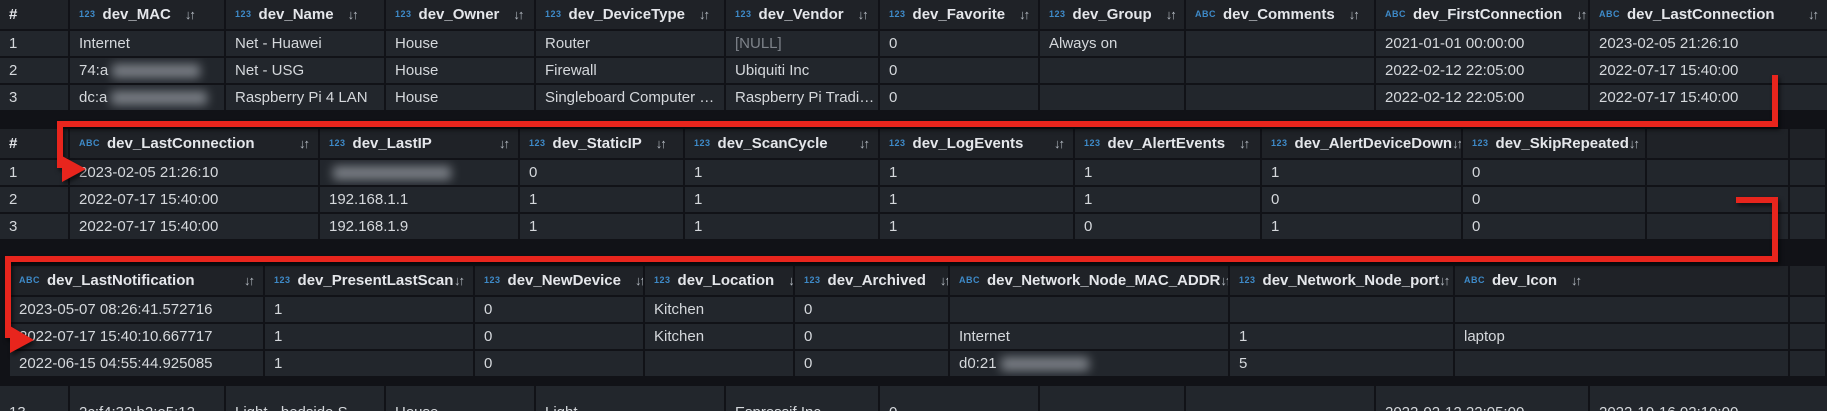  What do you see at coordinates (136, 363) in the screenshot?
I see `cell-dev_LastNotification: 2022-06-15 04:55:44.925085` at bounding box center [136, 363].